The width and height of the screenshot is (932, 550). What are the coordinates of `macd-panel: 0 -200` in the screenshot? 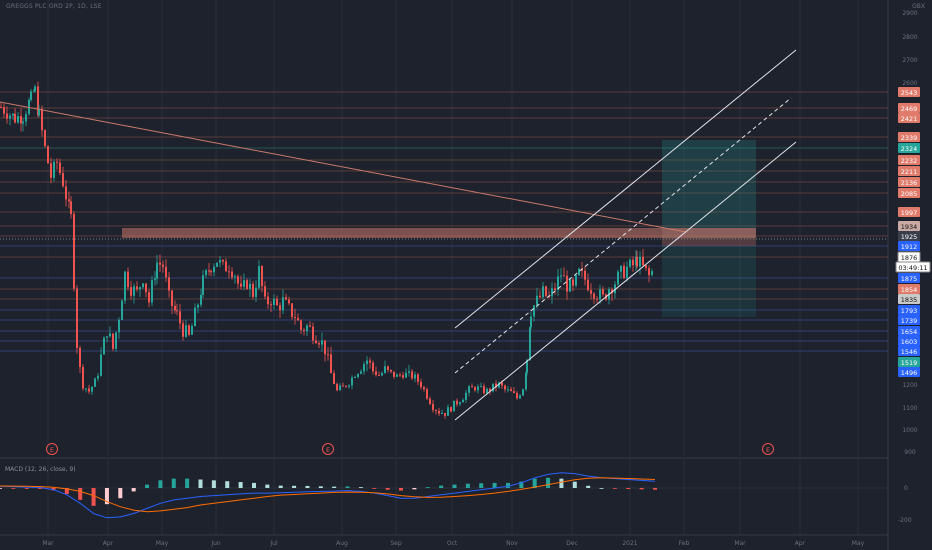 It's located at (456, 498).